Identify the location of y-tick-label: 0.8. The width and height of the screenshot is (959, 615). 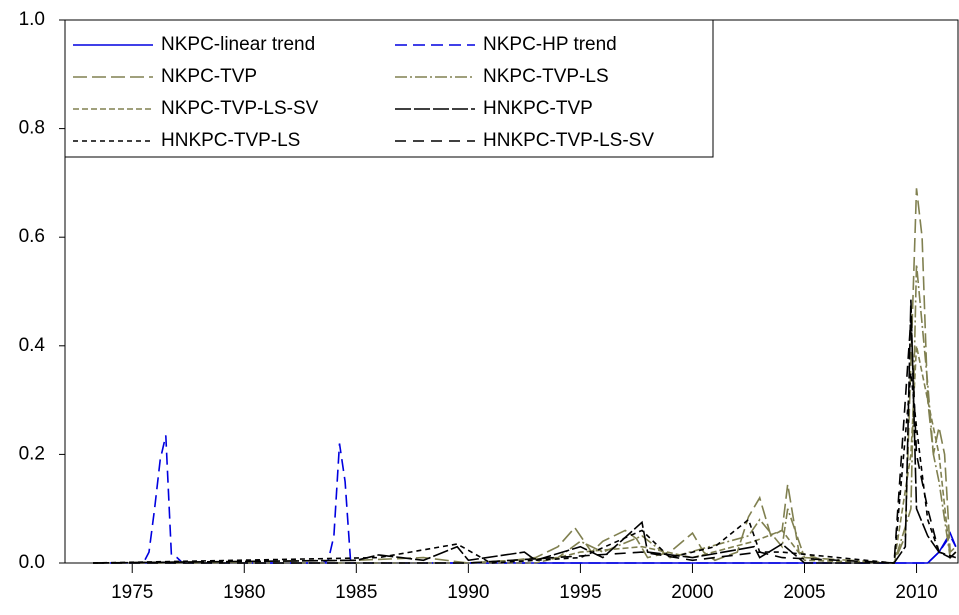
(32, 128).